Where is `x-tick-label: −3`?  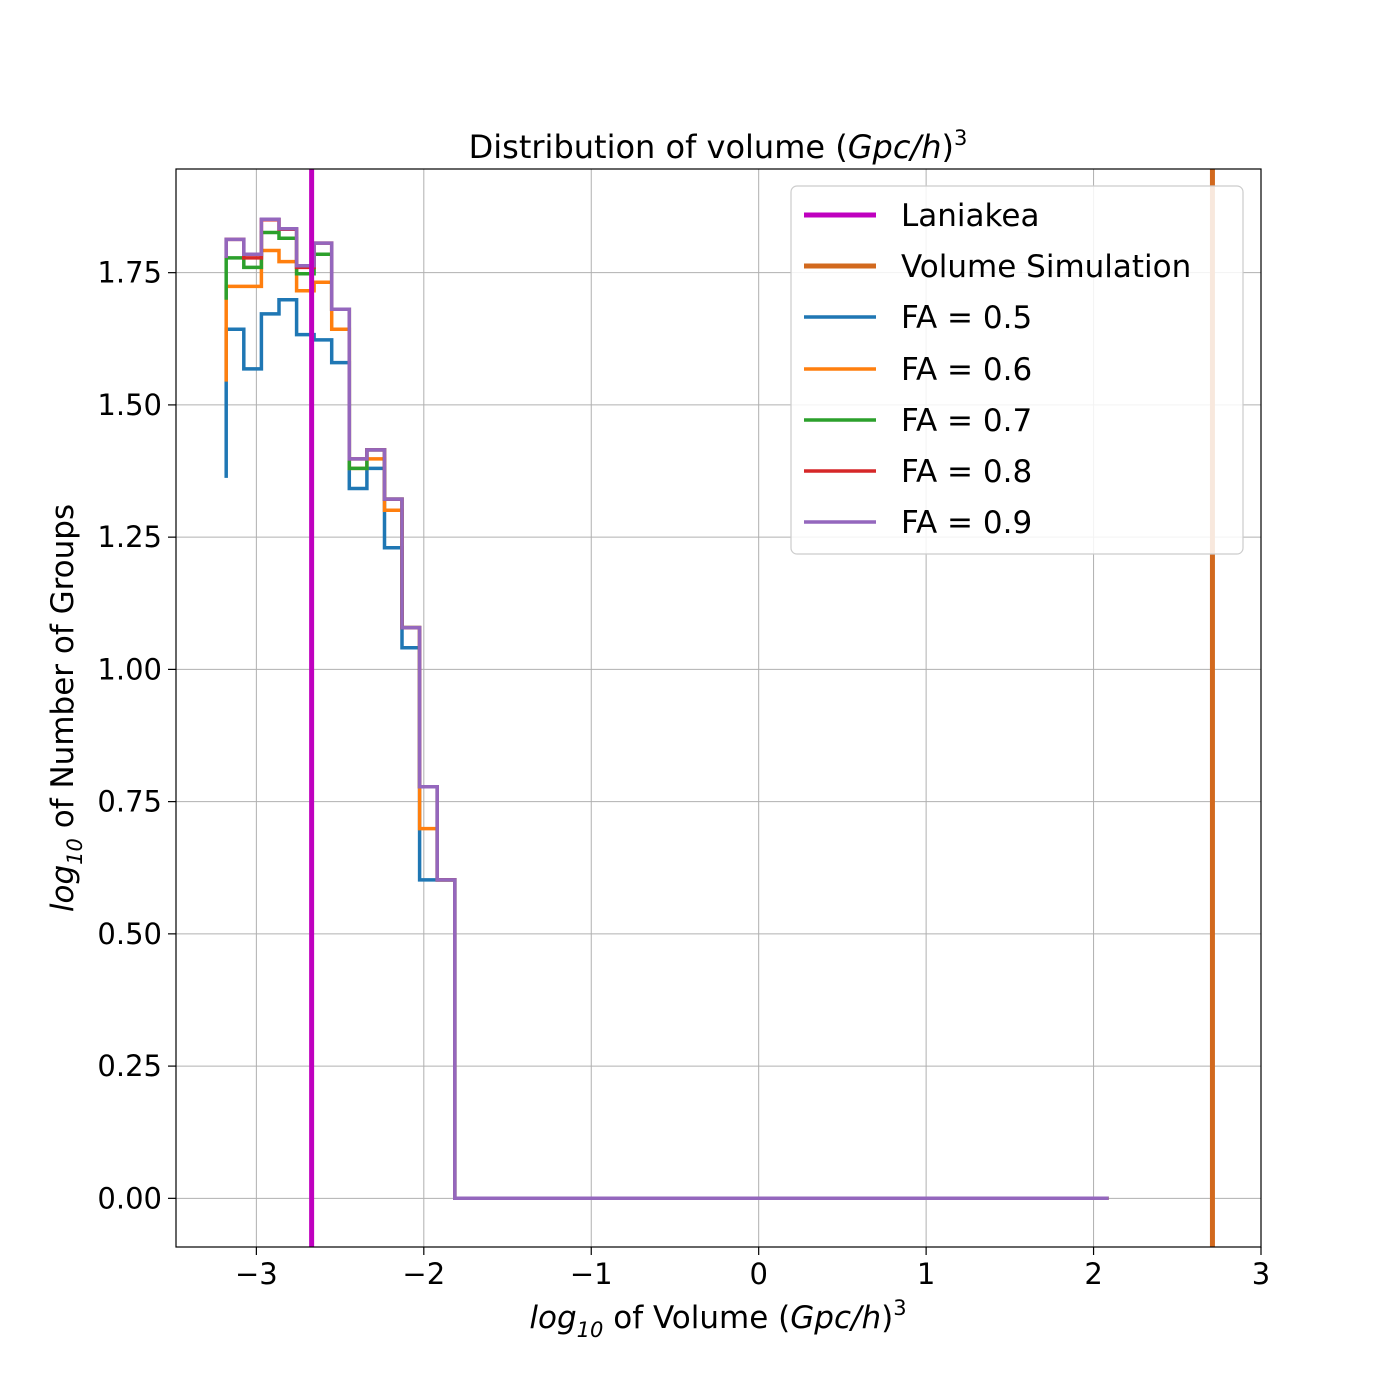 x-tick-label: −3 is located at coordinates (256, 1274).